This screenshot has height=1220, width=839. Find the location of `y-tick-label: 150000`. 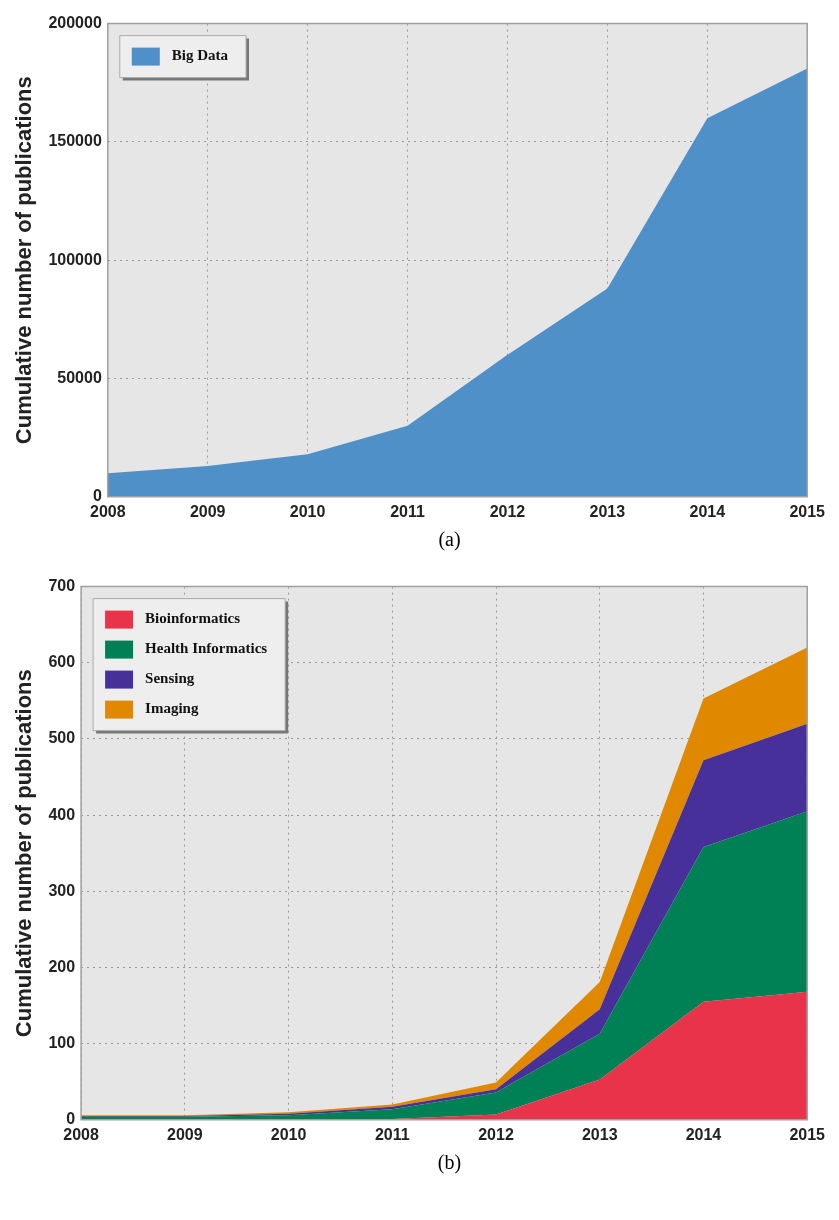

y-tick-label: 150000 is located at coordinates (75, 141).